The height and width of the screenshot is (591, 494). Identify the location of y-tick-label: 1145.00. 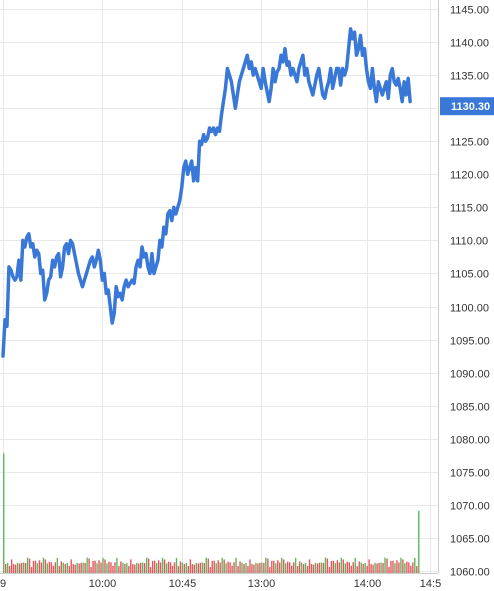
(469, 11).